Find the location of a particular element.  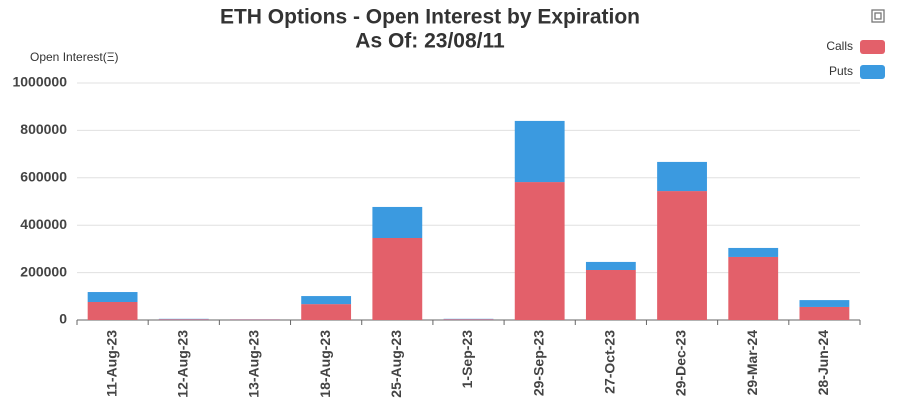

x-tick-label: 25-Aug-23 is located at coordinates (396, 364).